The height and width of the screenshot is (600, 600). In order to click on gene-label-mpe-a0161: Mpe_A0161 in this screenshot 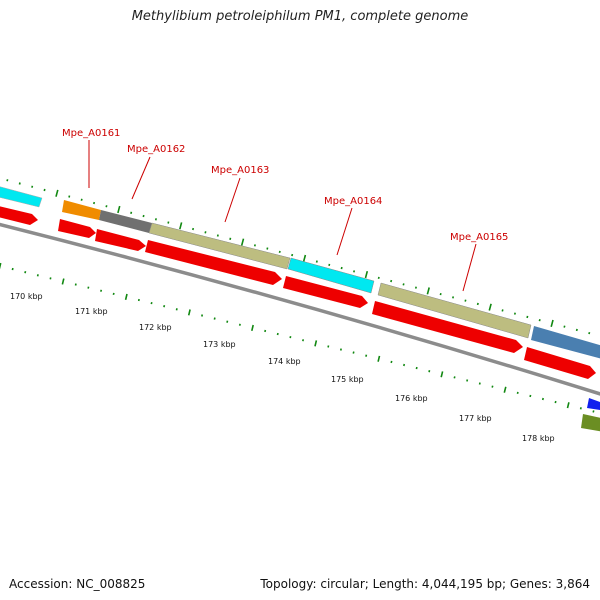, I will do `click(91, 133)`.